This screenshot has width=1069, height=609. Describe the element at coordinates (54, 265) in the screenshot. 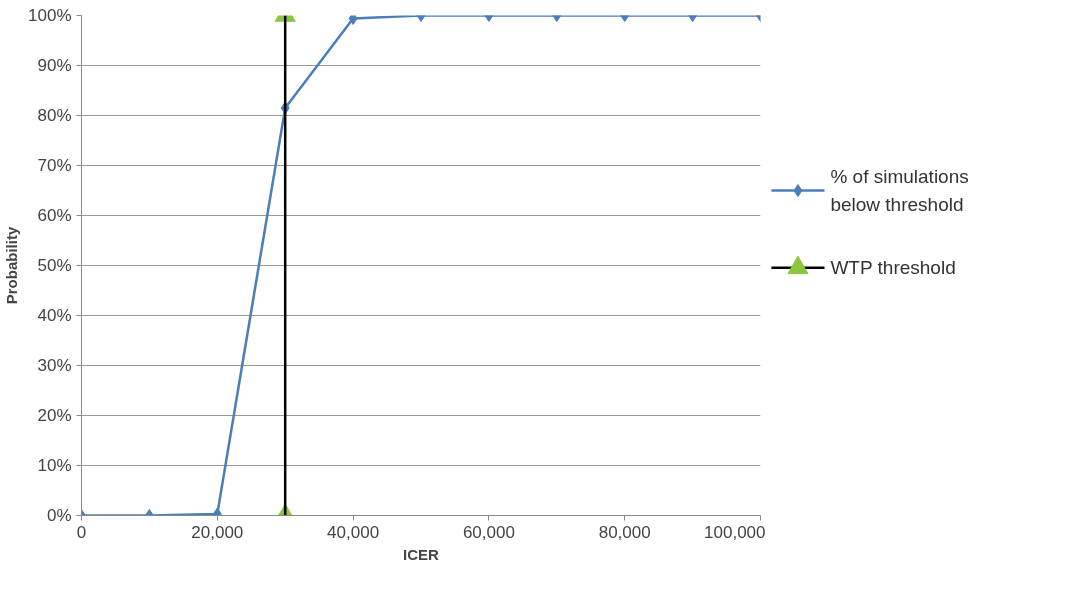

I see `y-tick-label: 50%` at that location.